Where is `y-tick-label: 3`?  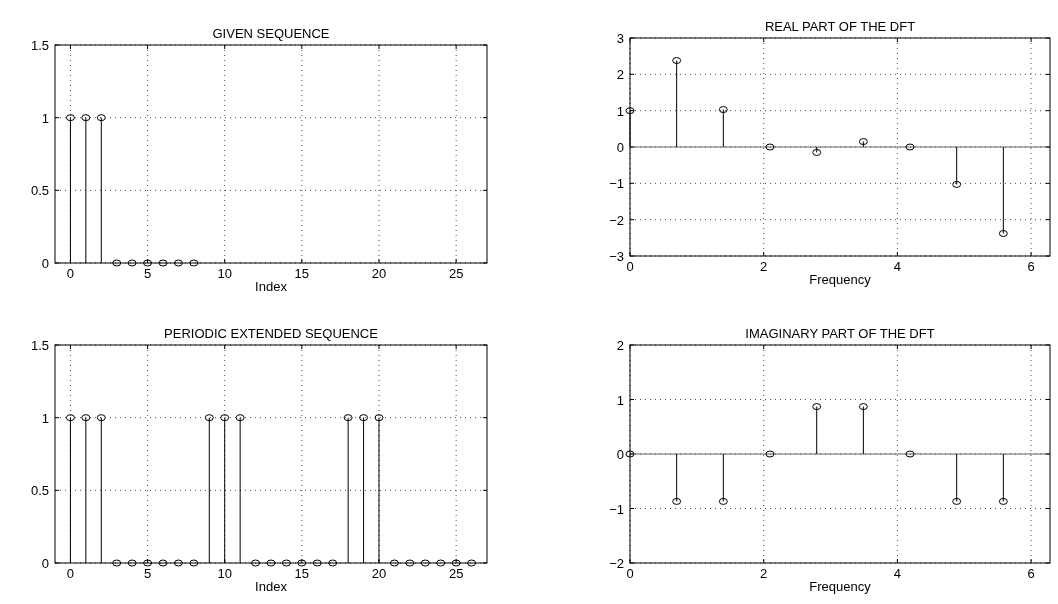
y-tick-label: 3 is located at coordinates (620, 38).